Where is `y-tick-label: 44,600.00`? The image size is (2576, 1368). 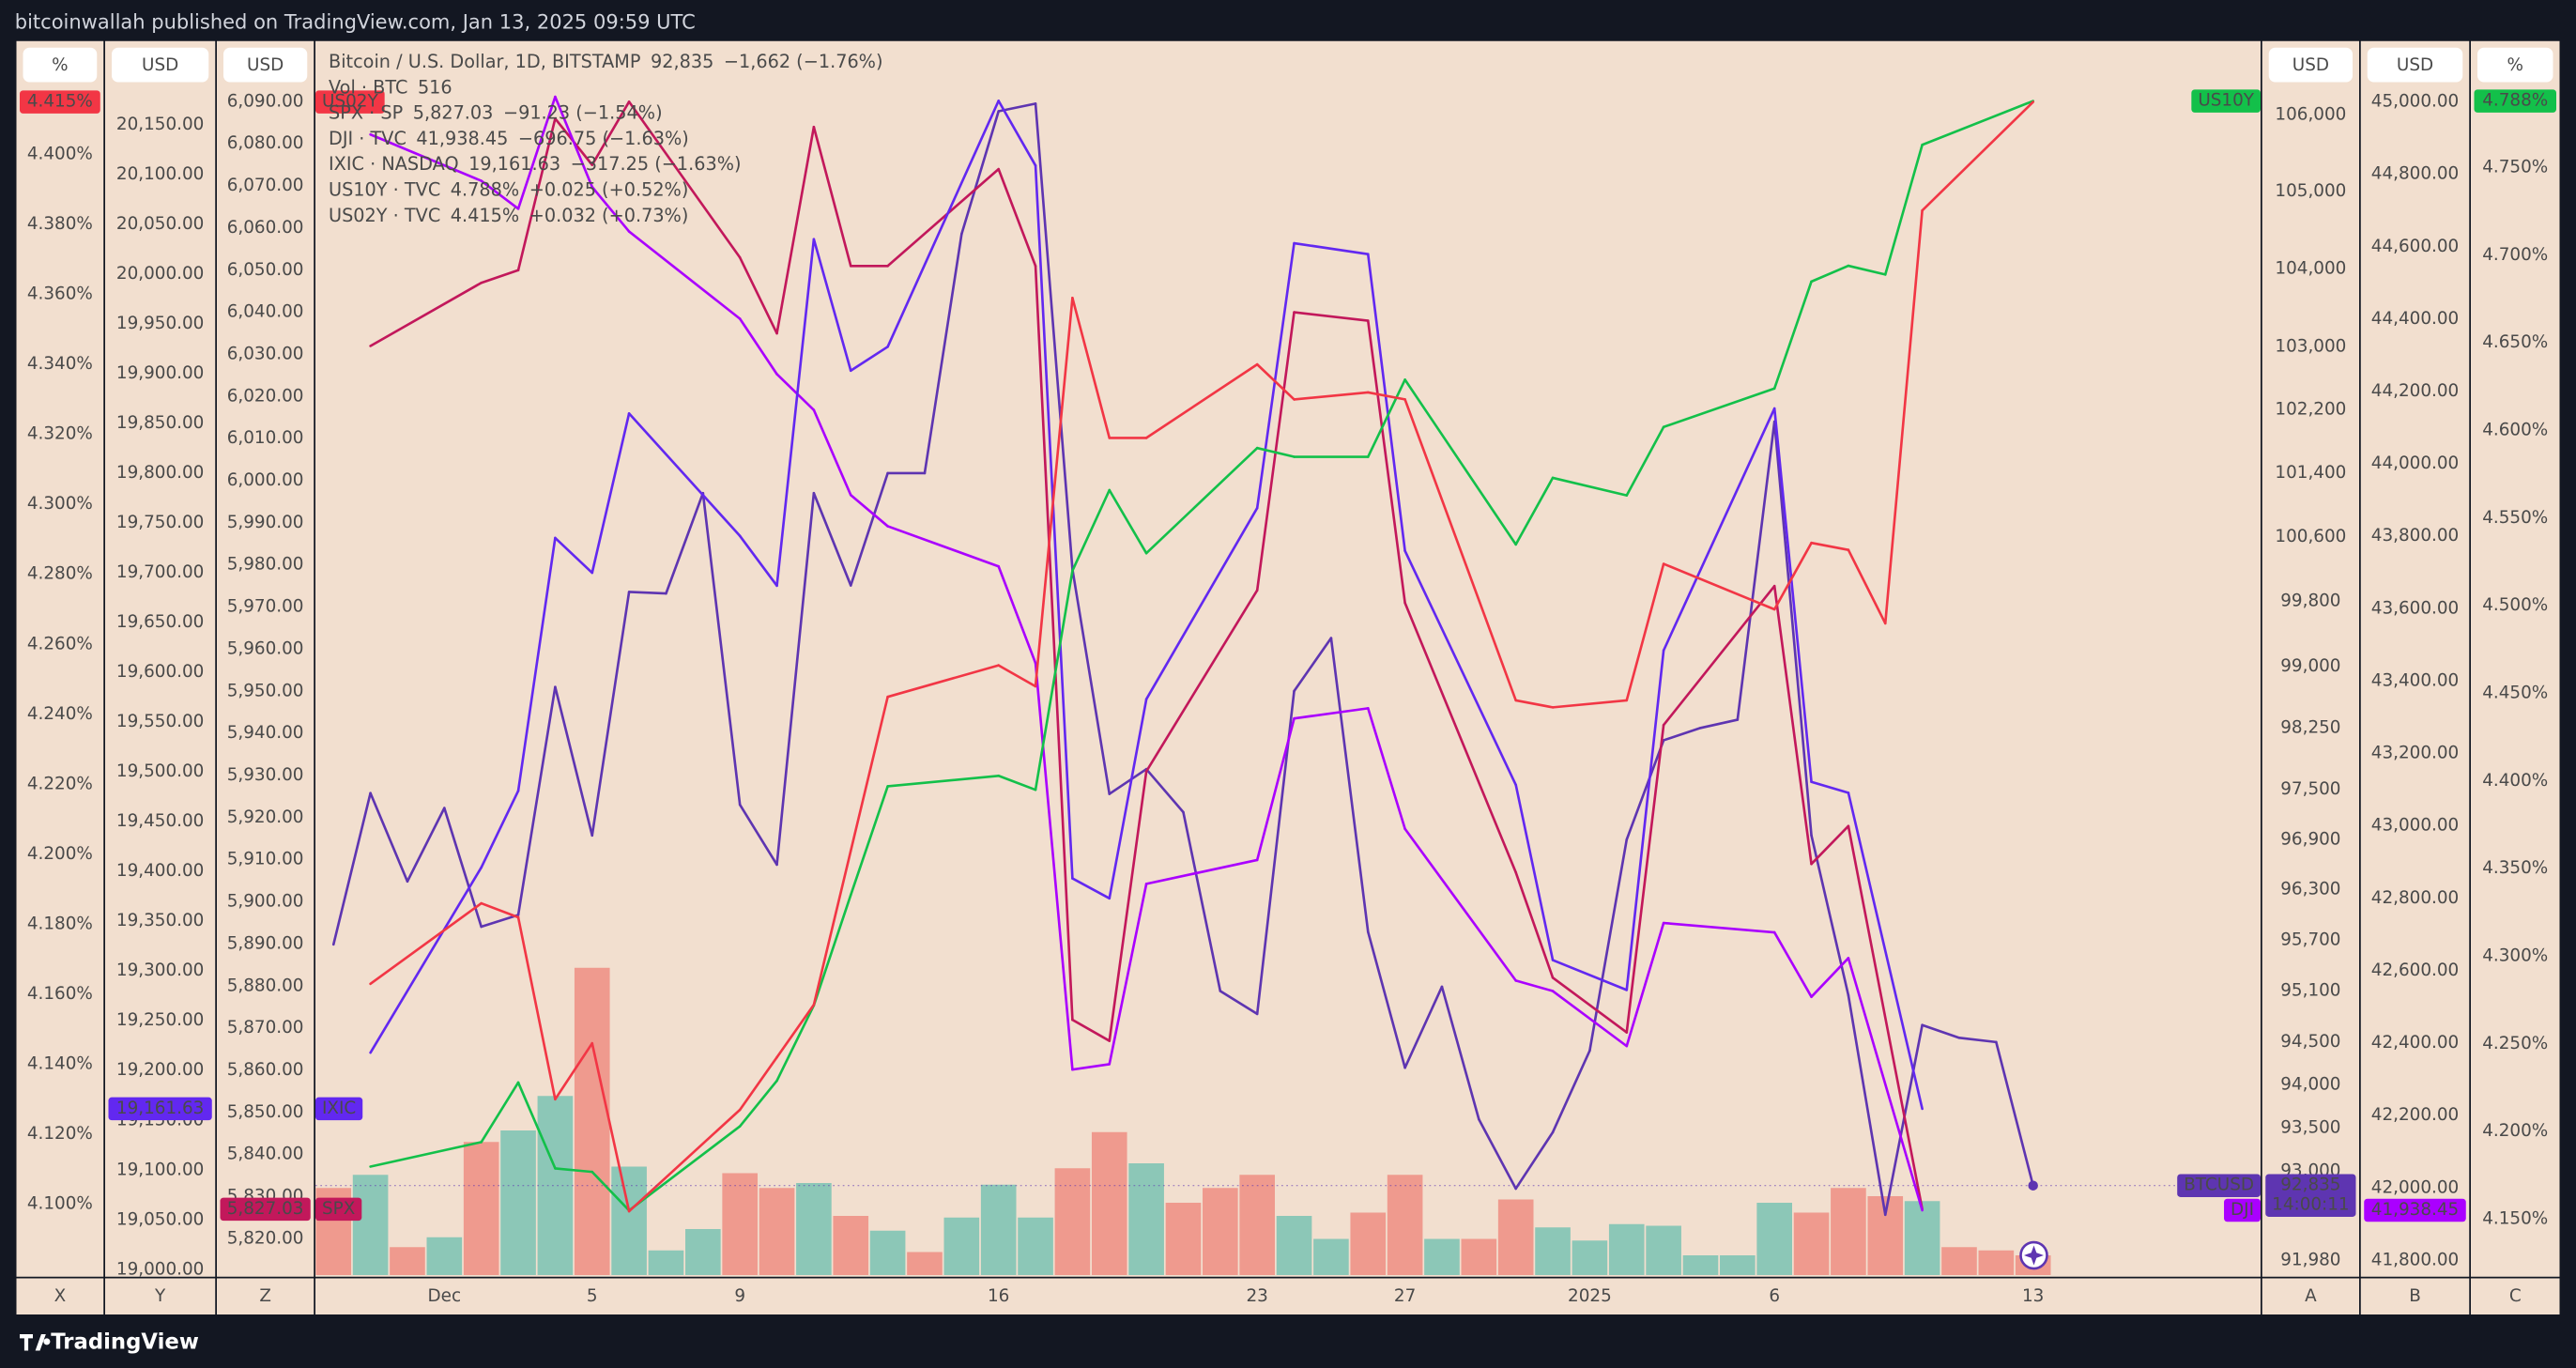 y-tick-label: 44,600.00 is located at coordinates (2415, 247).